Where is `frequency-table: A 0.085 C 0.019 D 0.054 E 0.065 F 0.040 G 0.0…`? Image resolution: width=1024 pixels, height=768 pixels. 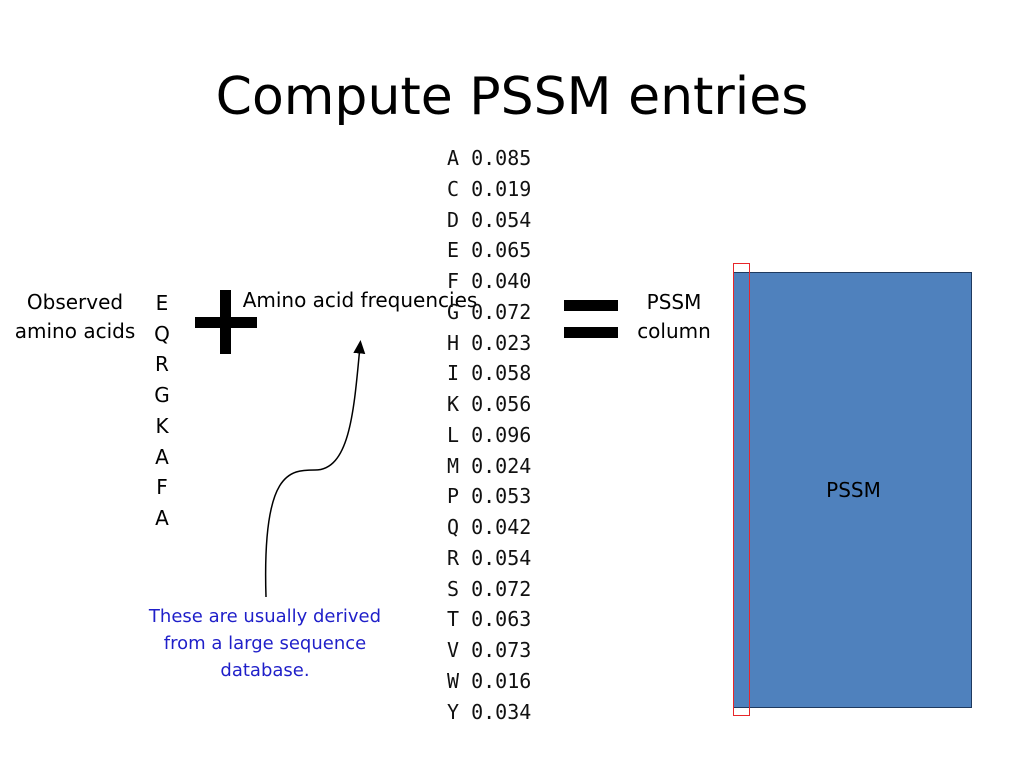
frequency-table: A 0.085 C 0.019 D 0.054 E 0.065 F 0.040 G 0.0… is located at coordinates (489, 435).